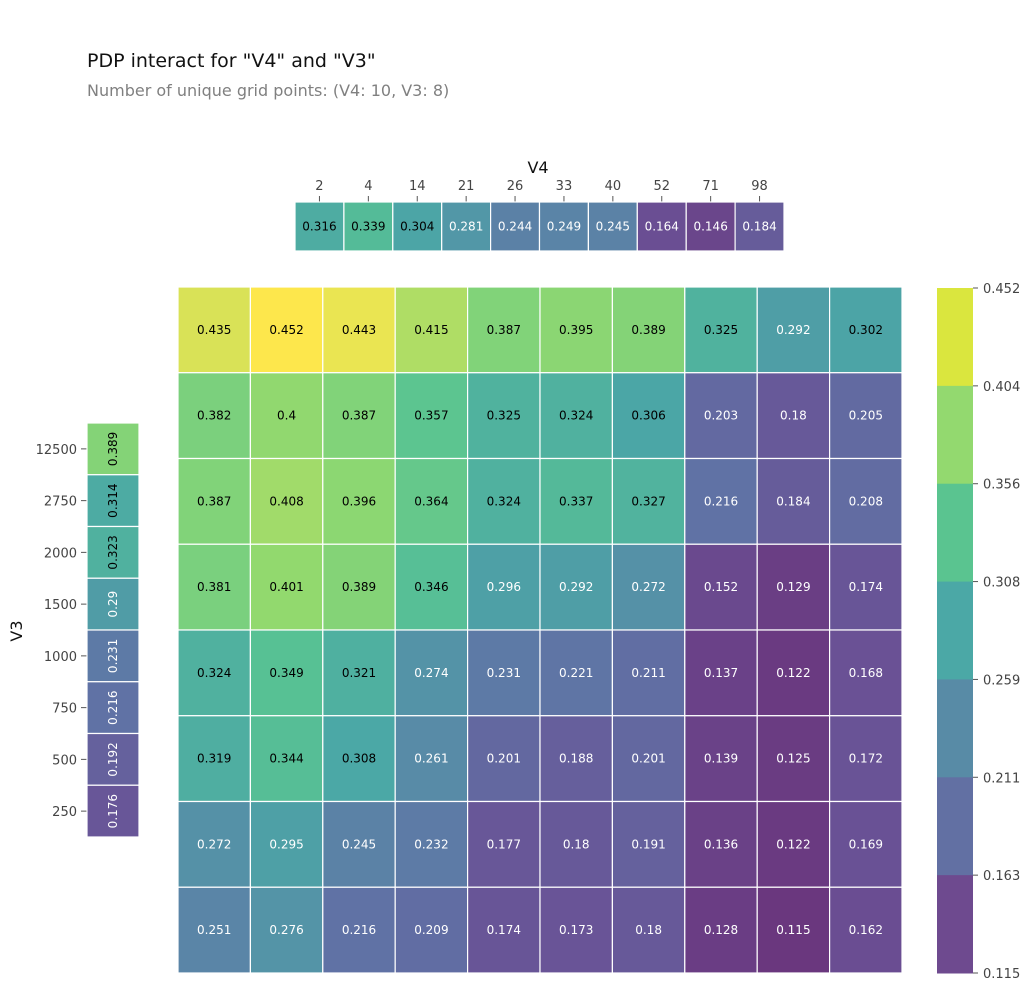 The image size is (1032, 991). What do you see at coordinates (214, 330) in the screenshot?
I see `heatmap-cell-label: 0.435` at bounding box center [214, 330].